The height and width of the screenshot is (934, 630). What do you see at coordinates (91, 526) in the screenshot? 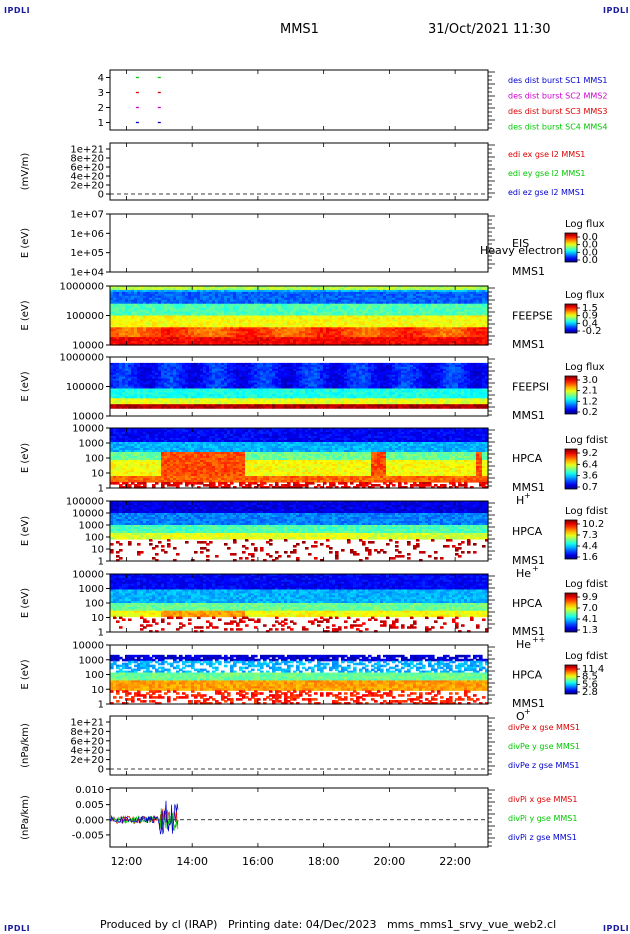
I see `hpca_he-ytick-label: 1000` at bounding box center [91, 526].